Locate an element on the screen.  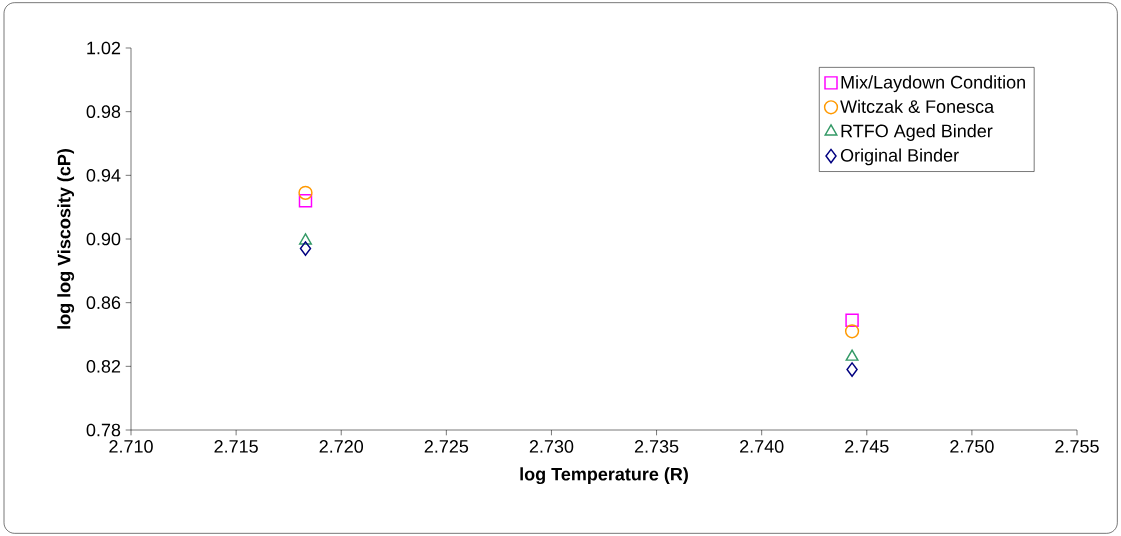
x-tick-label: 2.720 is located at coordinates (341, 446).